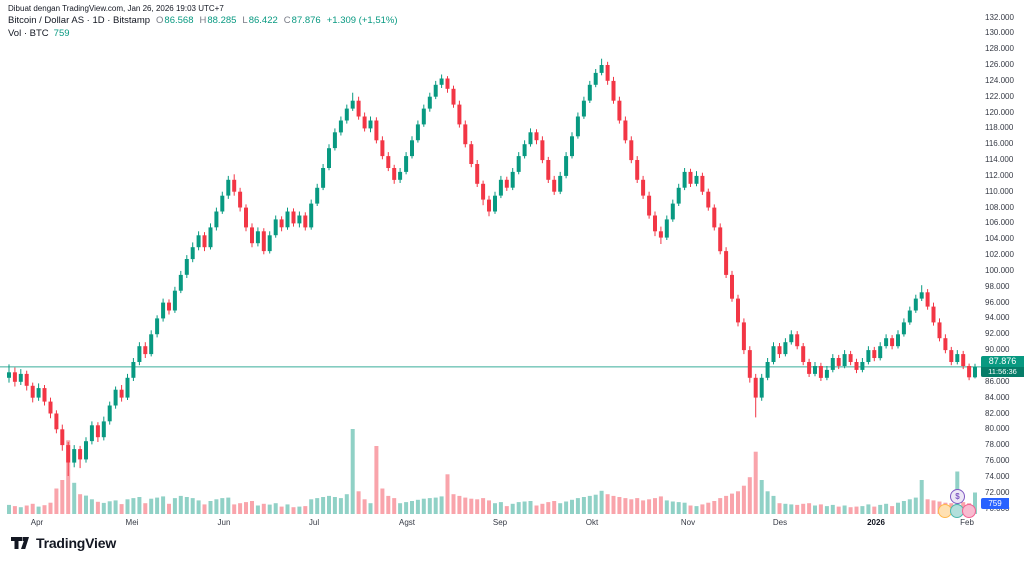 The image size is (1024, 561). I want to click on volume-legend-label: Vol · BTC, so click(28, 33).